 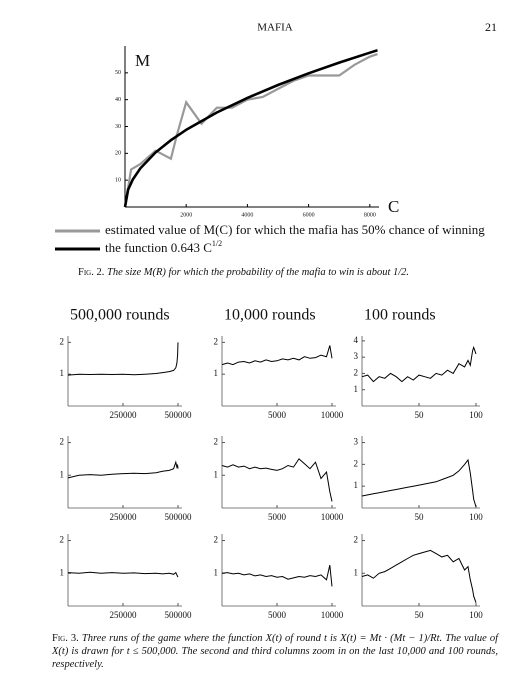 I want to click on running-title: MAFIA, so click(x=275, y=28).